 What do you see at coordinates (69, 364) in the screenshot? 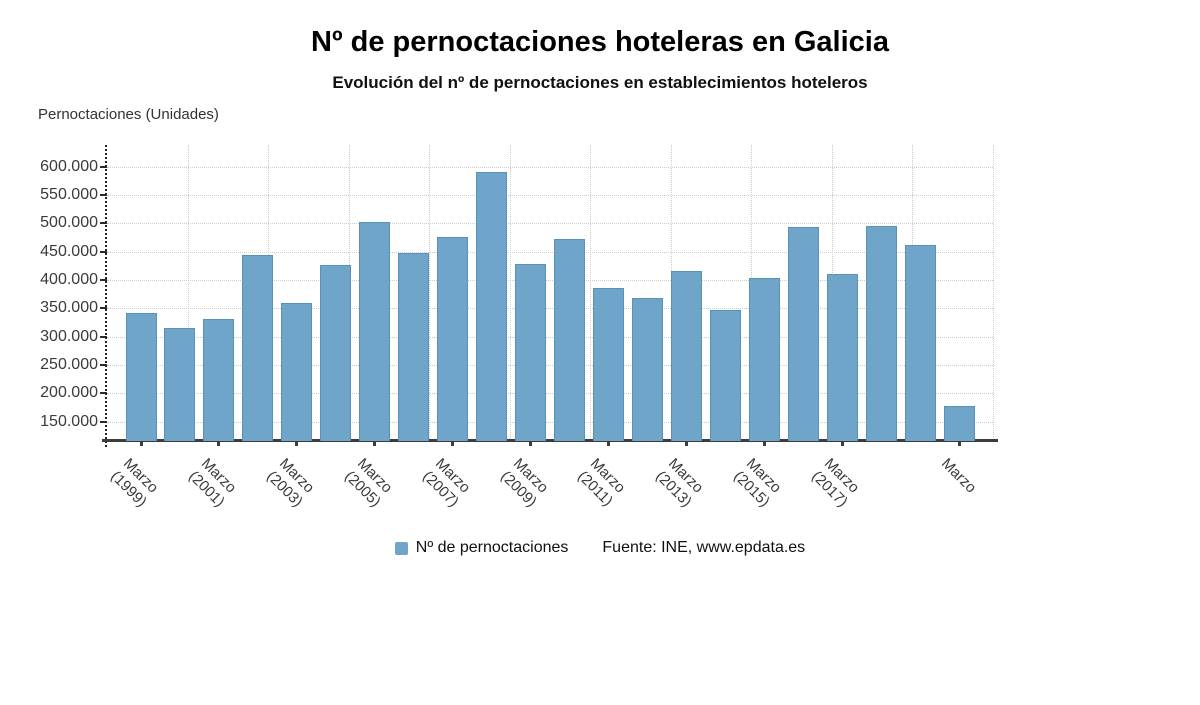
I see `y-tick-label: 250.000` at bounding box center [69, 364].